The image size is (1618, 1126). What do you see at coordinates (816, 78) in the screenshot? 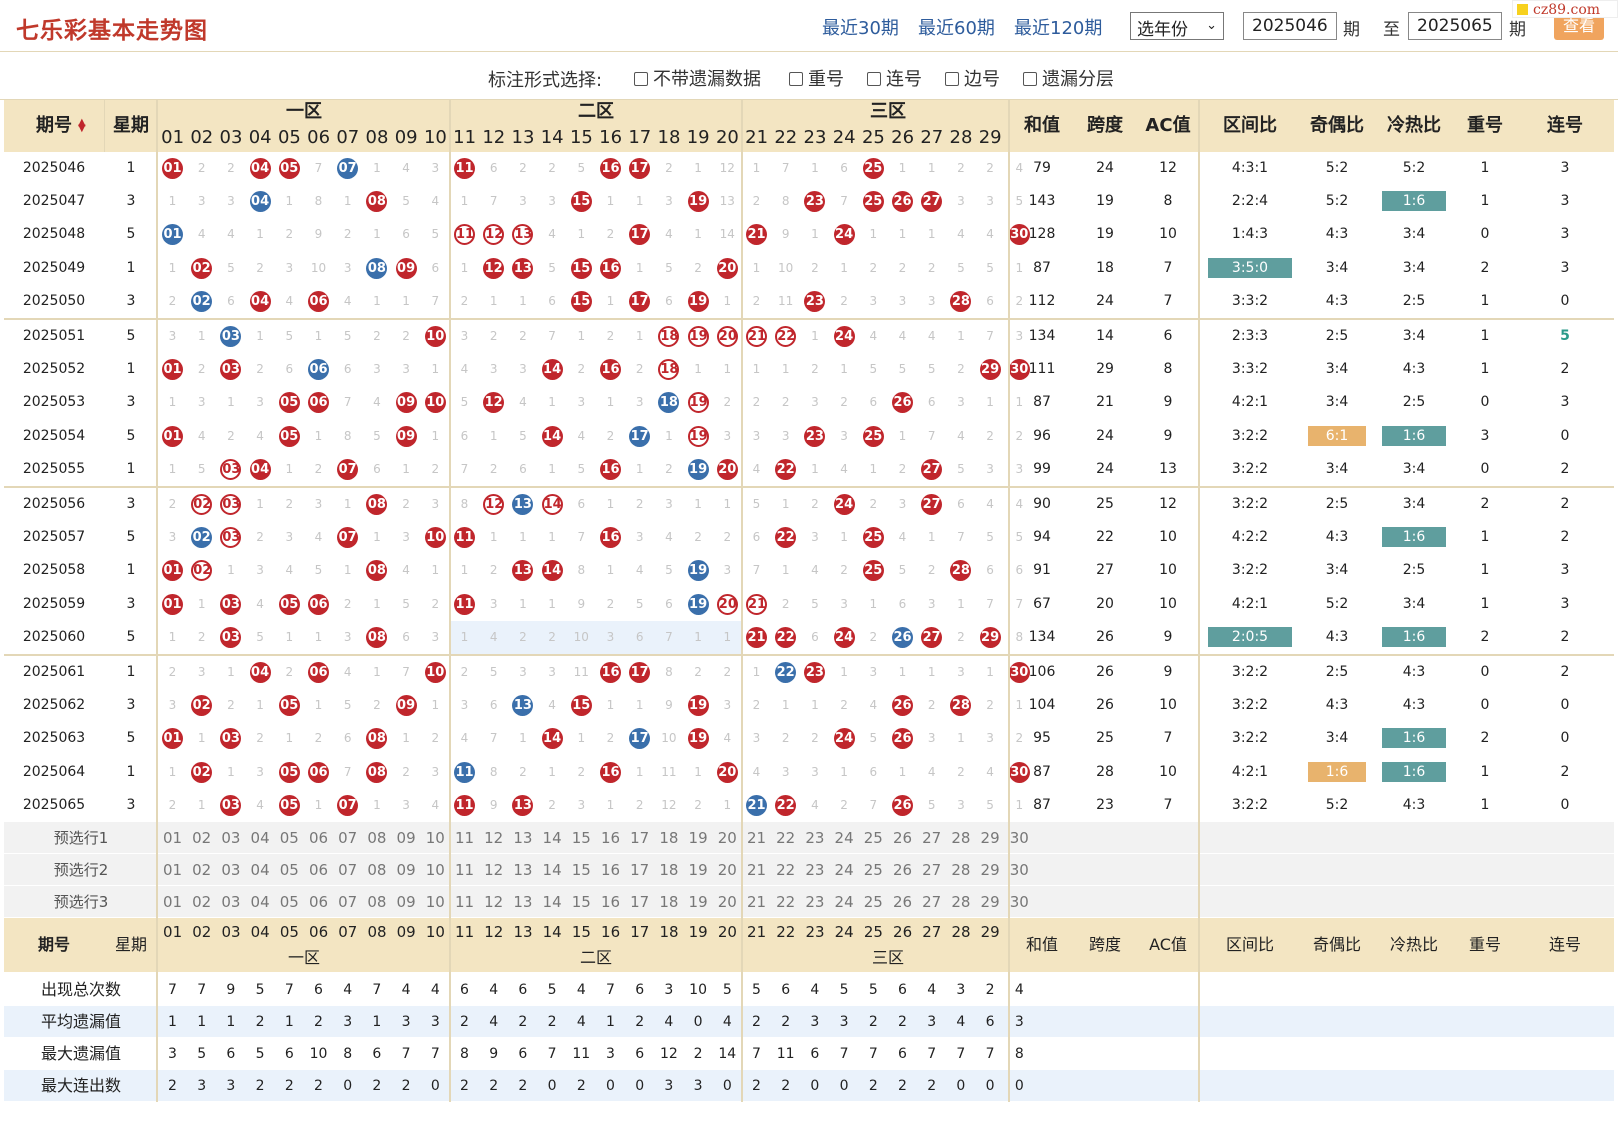
I see `option-repeat: 重号` at bounding box center [816, 78].